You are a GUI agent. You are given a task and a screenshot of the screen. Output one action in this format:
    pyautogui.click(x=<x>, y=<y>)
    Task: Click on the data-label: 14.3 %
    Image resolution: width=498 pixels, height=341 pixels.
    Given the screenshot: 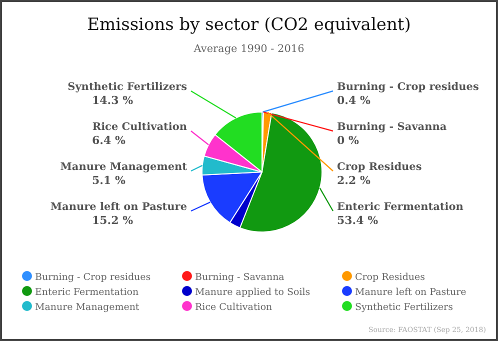 What is the action you would take?
    pyautogui.click(x=113, y=100)
    